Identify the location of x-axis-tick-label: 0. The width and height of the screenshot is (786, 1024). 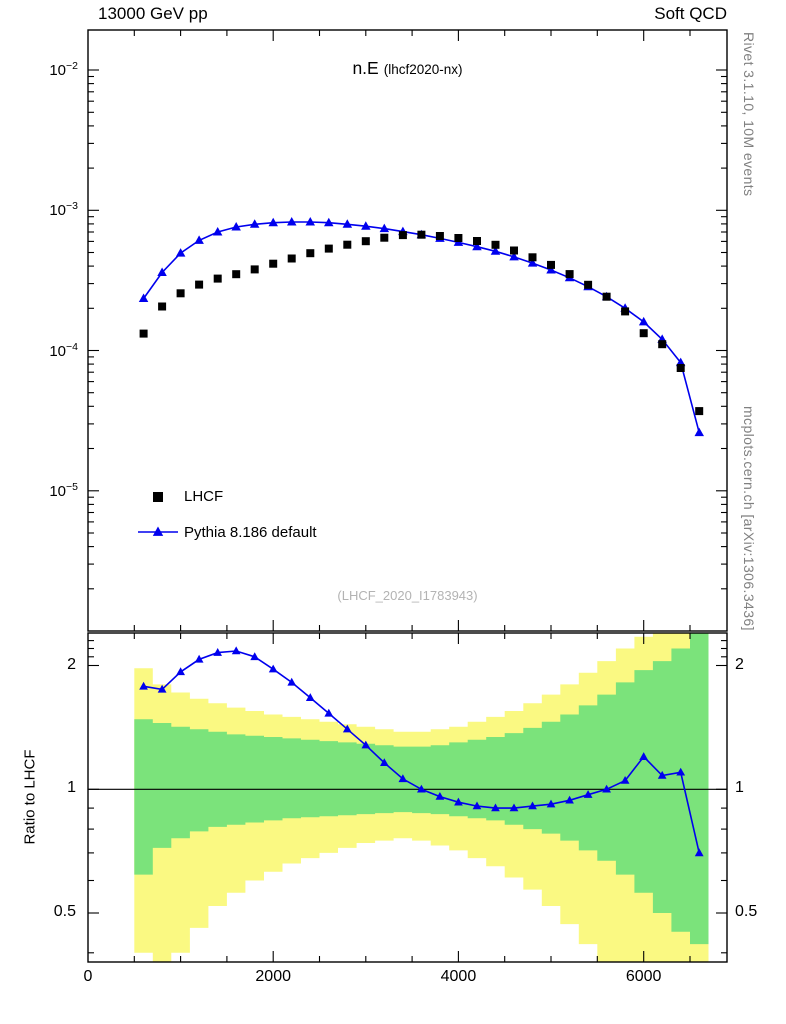
(88, 976).